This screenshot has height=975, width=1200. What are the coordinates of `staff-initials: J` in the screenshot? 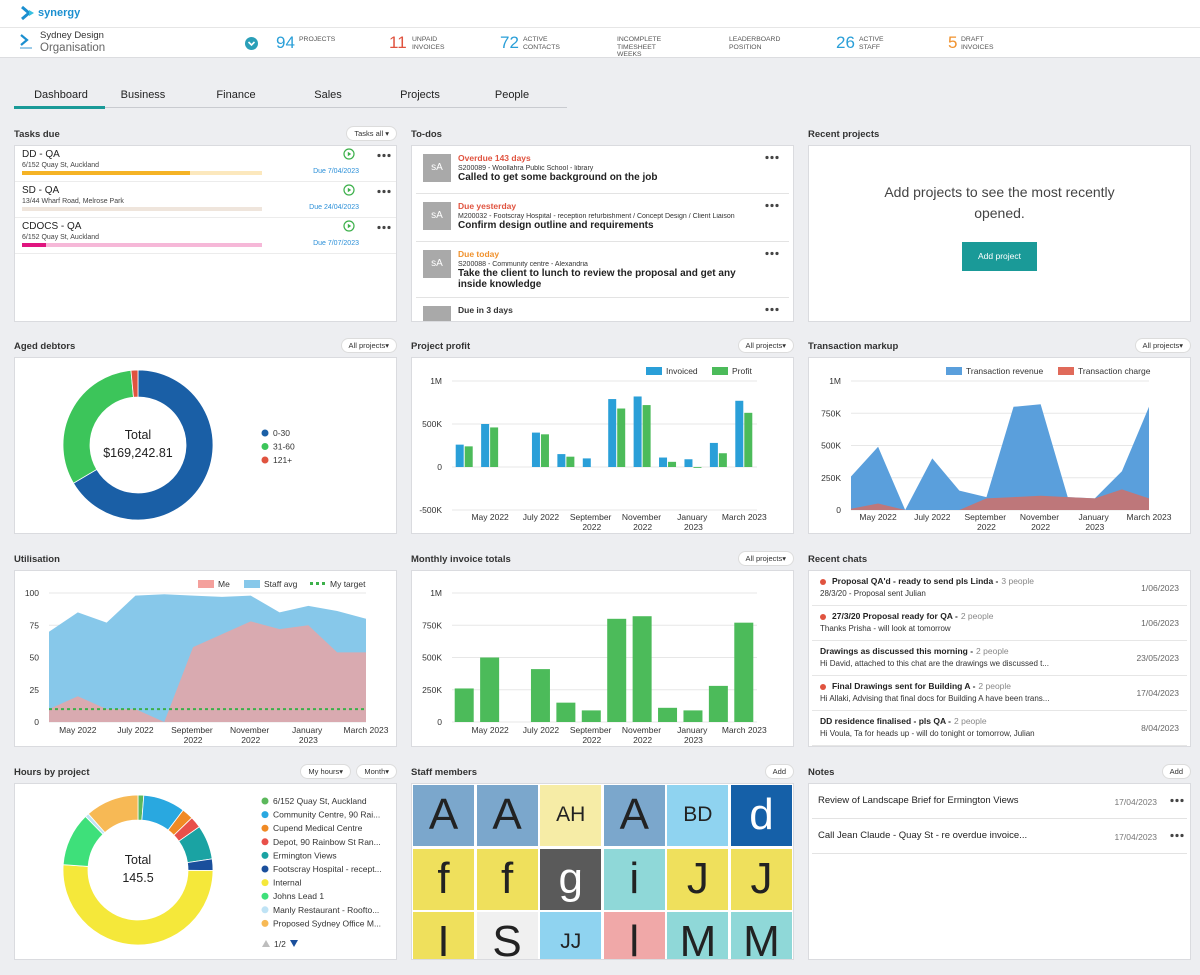 It's located at (697, 878).